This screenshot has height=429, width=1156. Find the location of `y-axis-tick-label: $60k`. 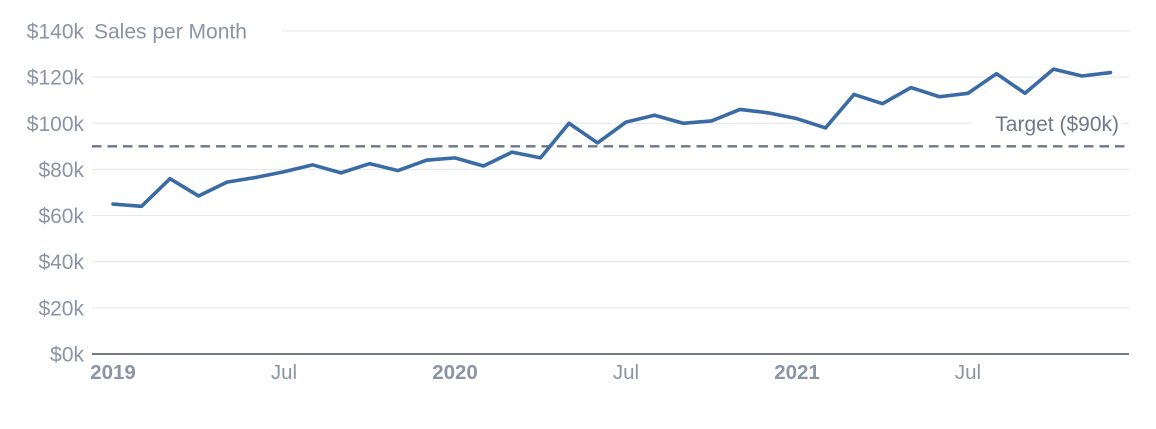

y-axis-tick-label: $60k is located at coordinates (61, 216).